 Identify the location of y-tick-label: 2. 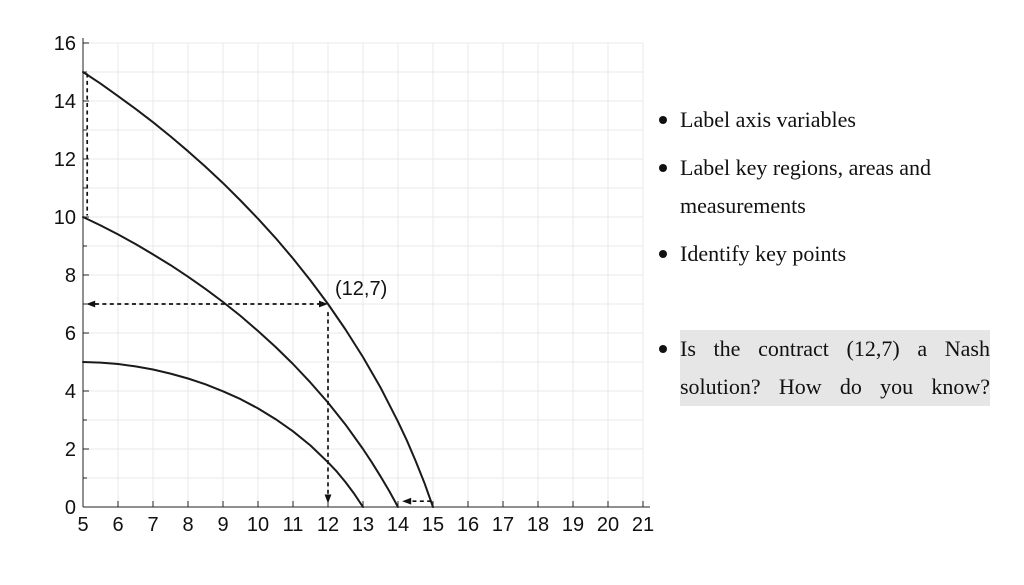
(70, 450).